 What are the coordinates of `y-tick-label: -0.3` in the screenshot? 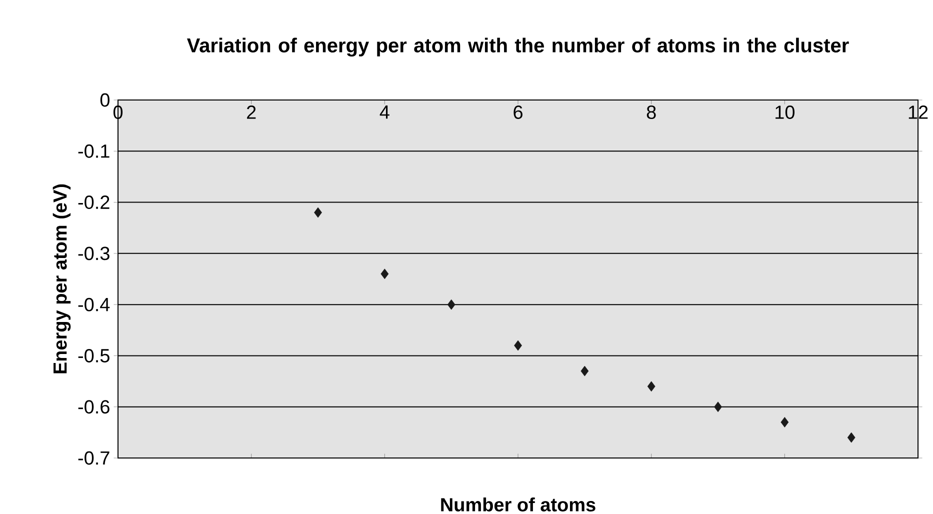 It's located at (94, 253).